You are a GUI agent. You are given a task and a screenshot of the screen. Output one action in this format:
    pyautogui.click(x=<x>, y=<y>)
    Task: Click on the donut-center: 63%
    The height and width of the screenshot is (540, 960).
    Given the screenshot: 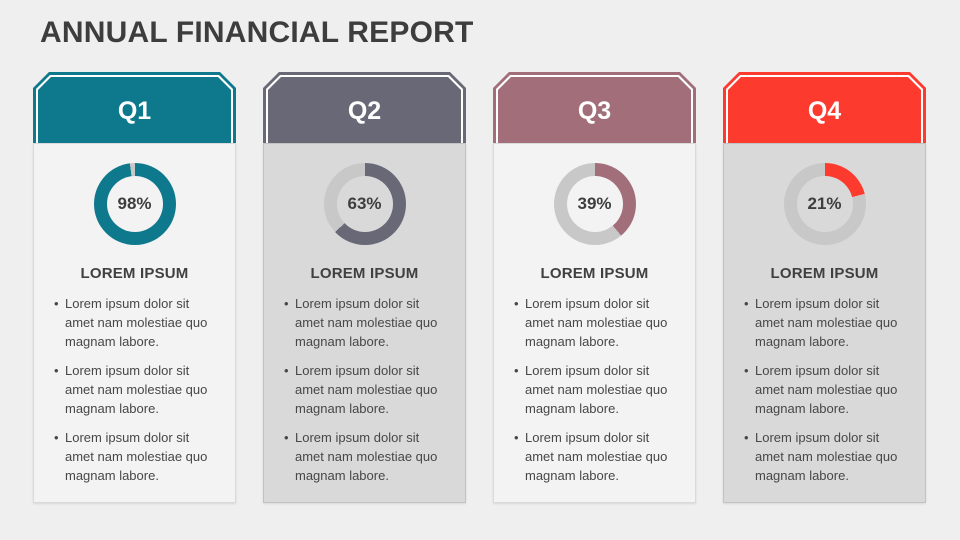 What is the action you would take?
    pyautogui.click(x=364, y=204)
    